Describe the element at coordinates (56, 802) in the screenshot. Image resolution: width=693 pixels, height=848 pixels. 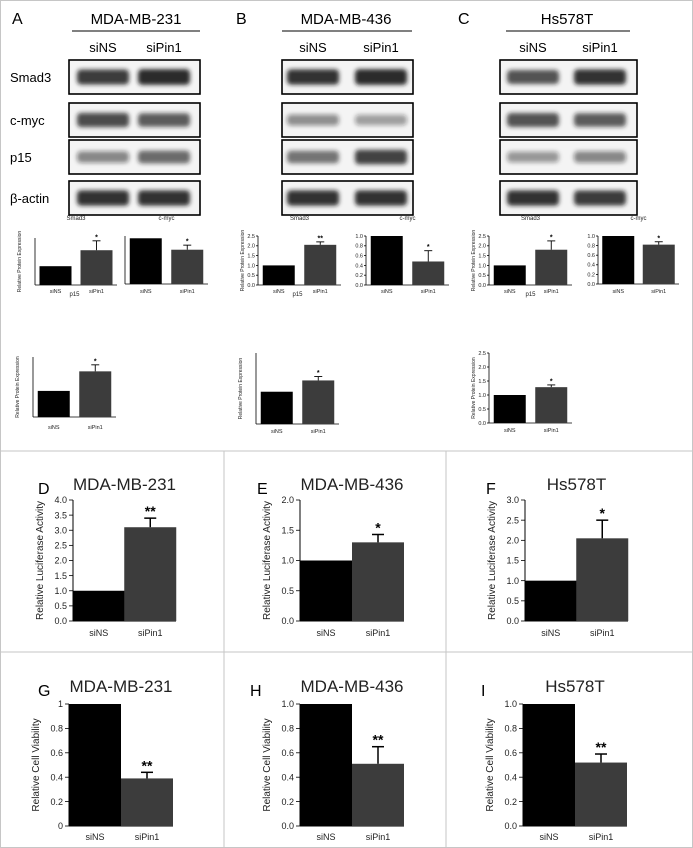
I see `y-tick-label: 0.2` at that location.